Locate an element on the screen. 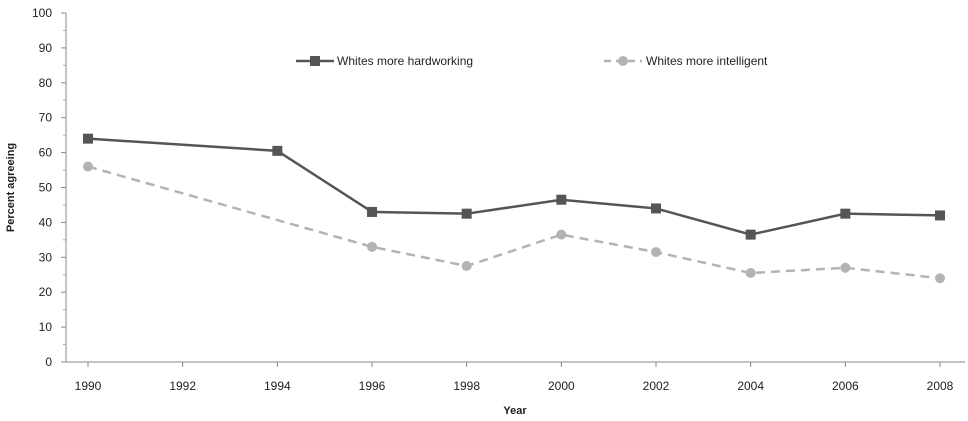 The image size is (968, 421). y-tick-label: 0 is located at coordinates (48, 362).